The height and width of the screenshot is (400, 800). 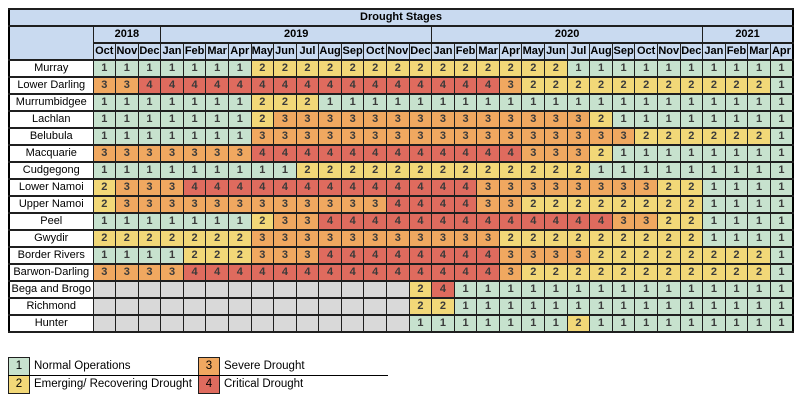 I want to click on row-label: Lower Darling, so click(x=51, y=85).